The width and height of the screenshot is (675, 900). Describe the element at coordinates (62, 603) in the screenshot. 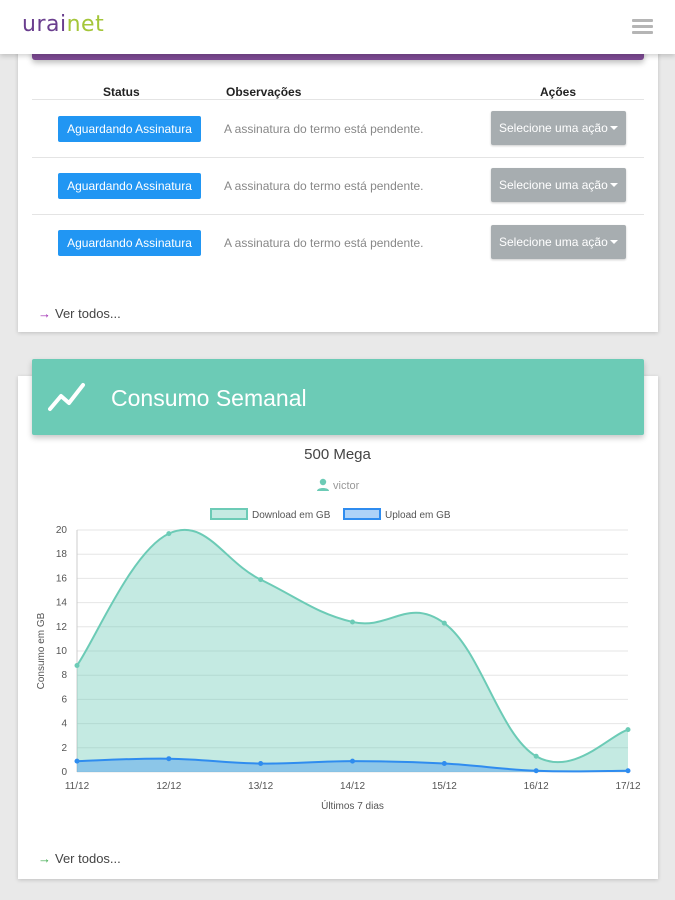

I see `y-tick-label: 14` at that location.